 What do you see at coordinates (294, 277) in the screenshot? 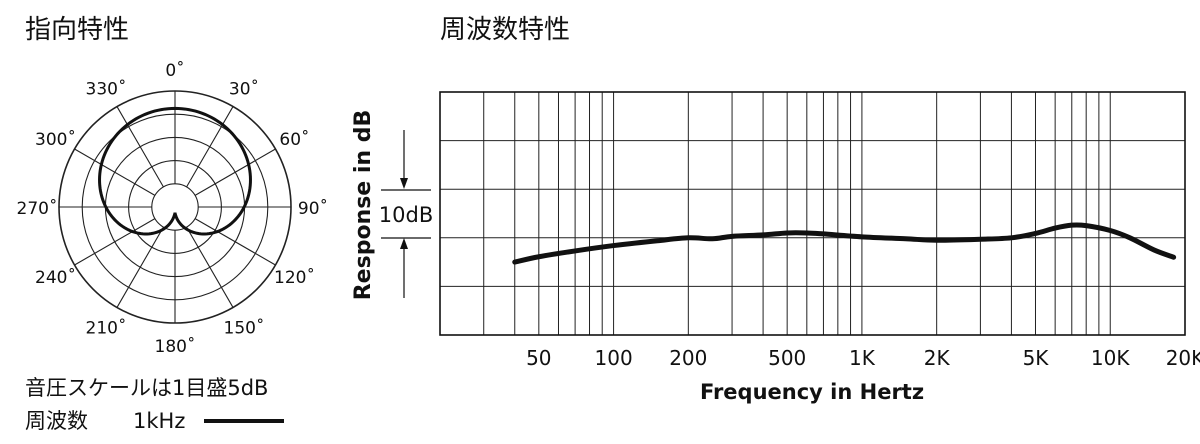
I see `polar-angle-label: 120˚` at bounding box center [294, 277].